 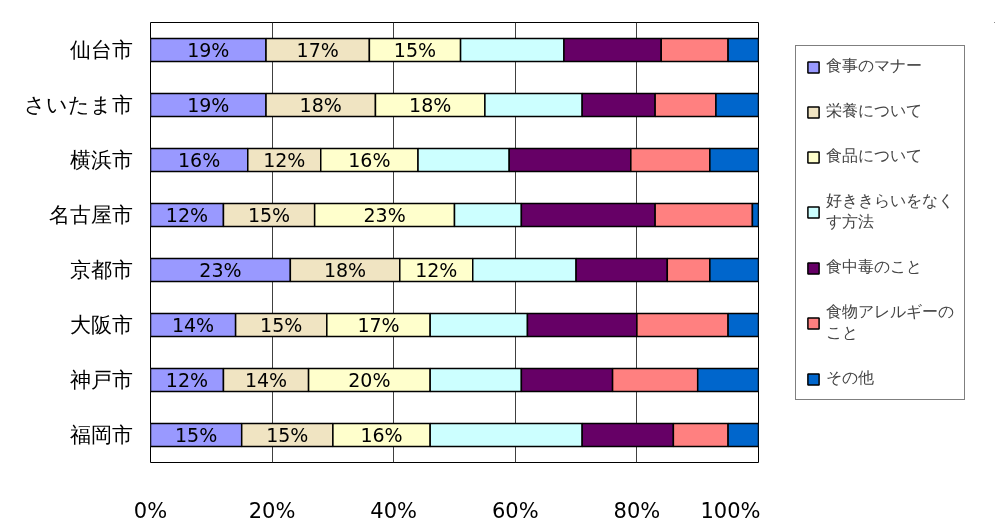 I want to click on x-tick-label: 80%, so click(x=637, y=510).